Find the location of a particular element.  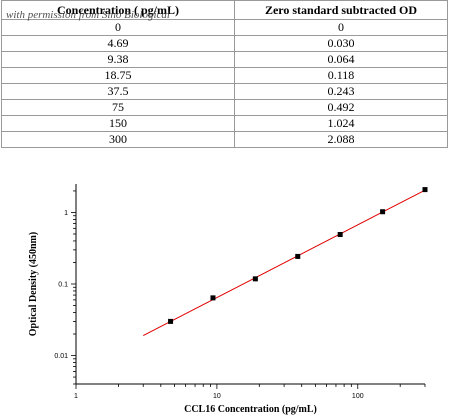

table-row: 4.69 0.030 is located at coordinates (224, 43).